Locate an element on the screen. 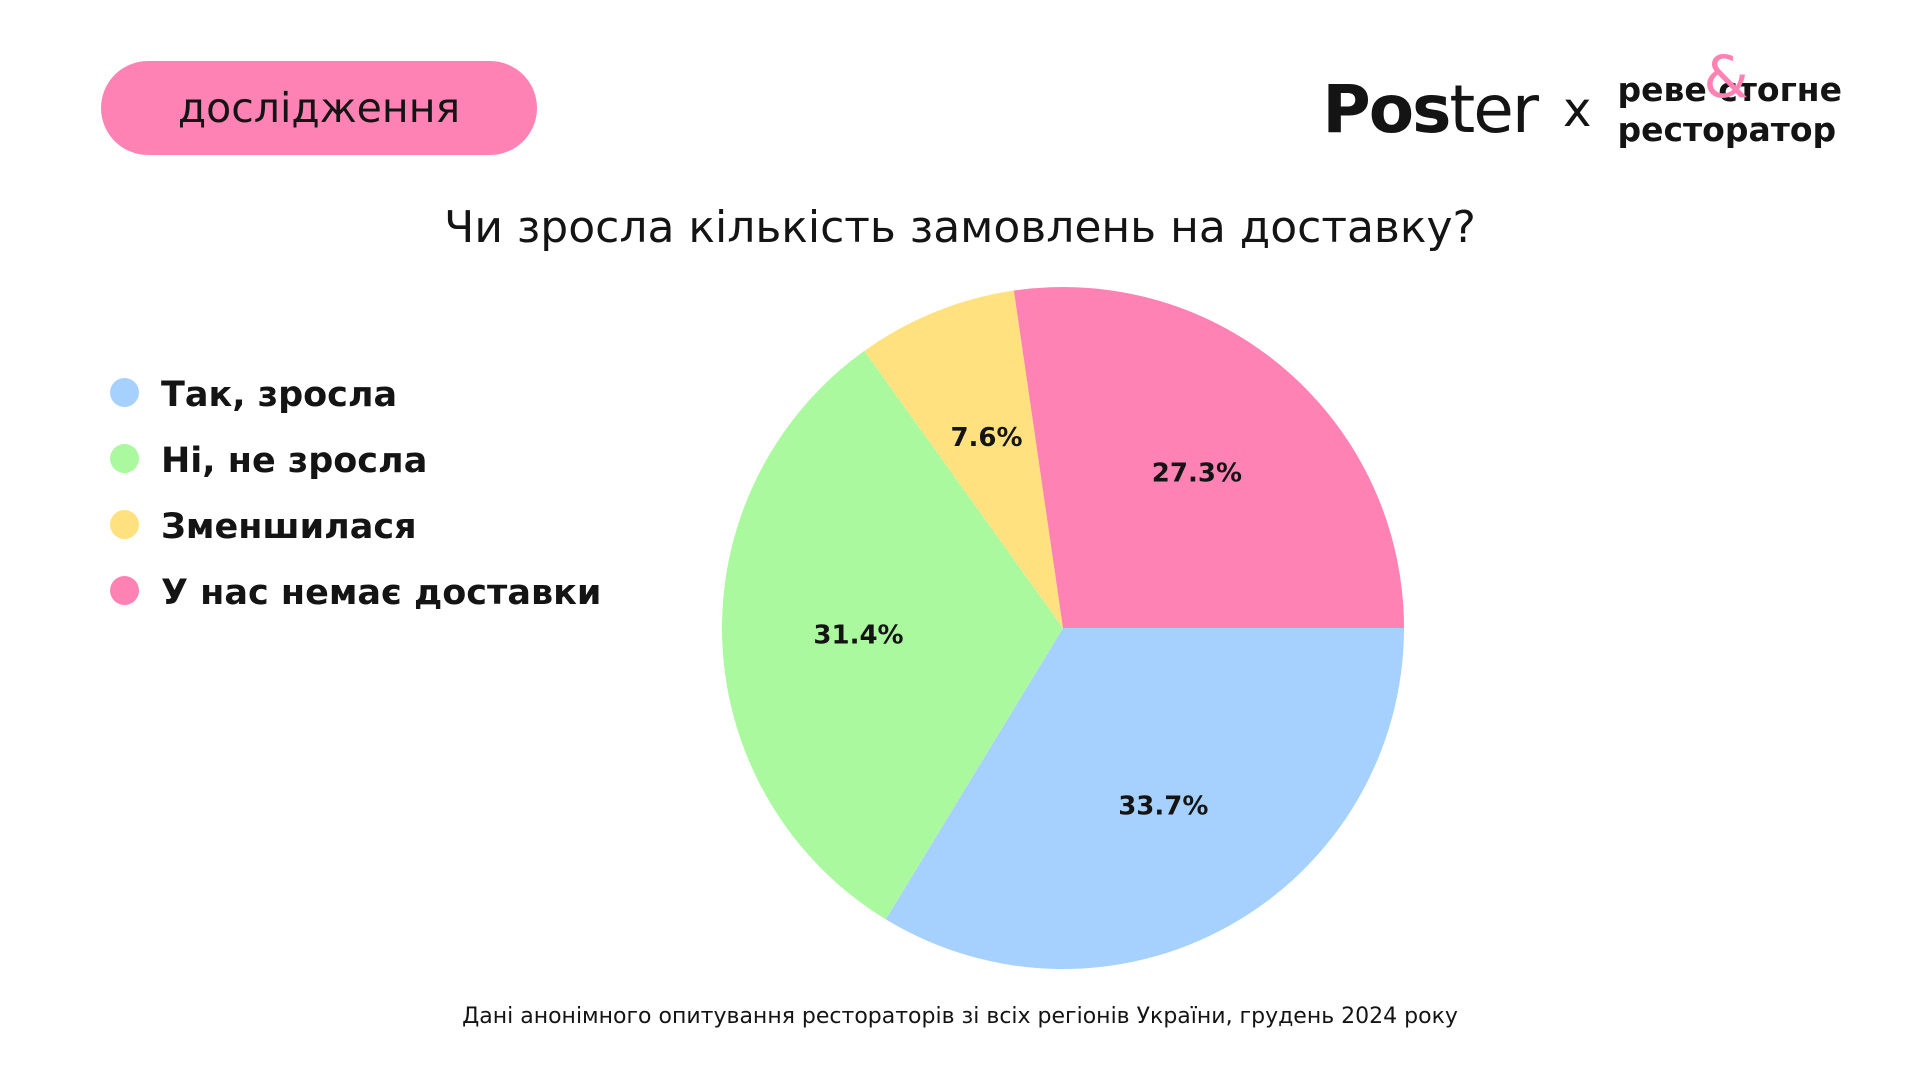 The width and height of the screenshot is (1920, 1080). poster-logo-strong: Pos is located at coordinates (1386, 109).